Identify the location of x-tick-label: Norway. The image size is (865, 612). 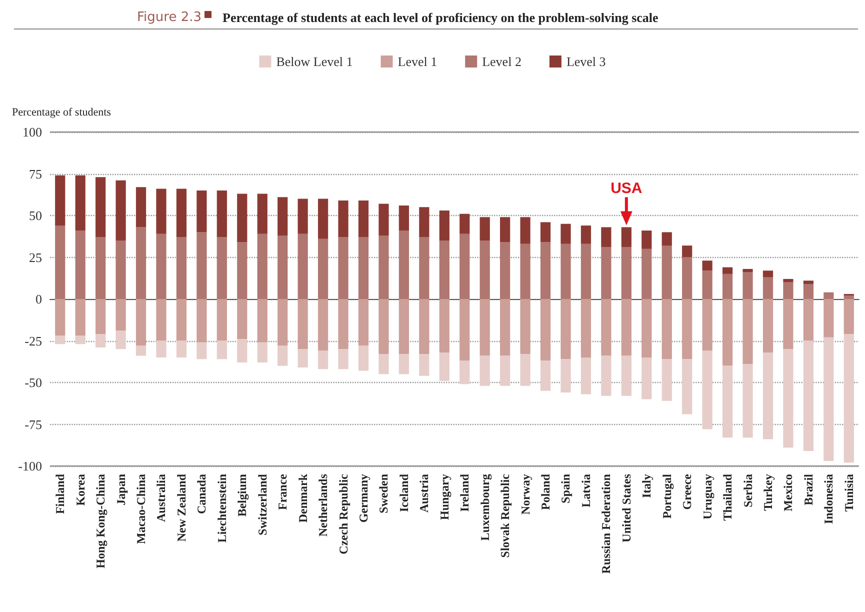
(525, 494).